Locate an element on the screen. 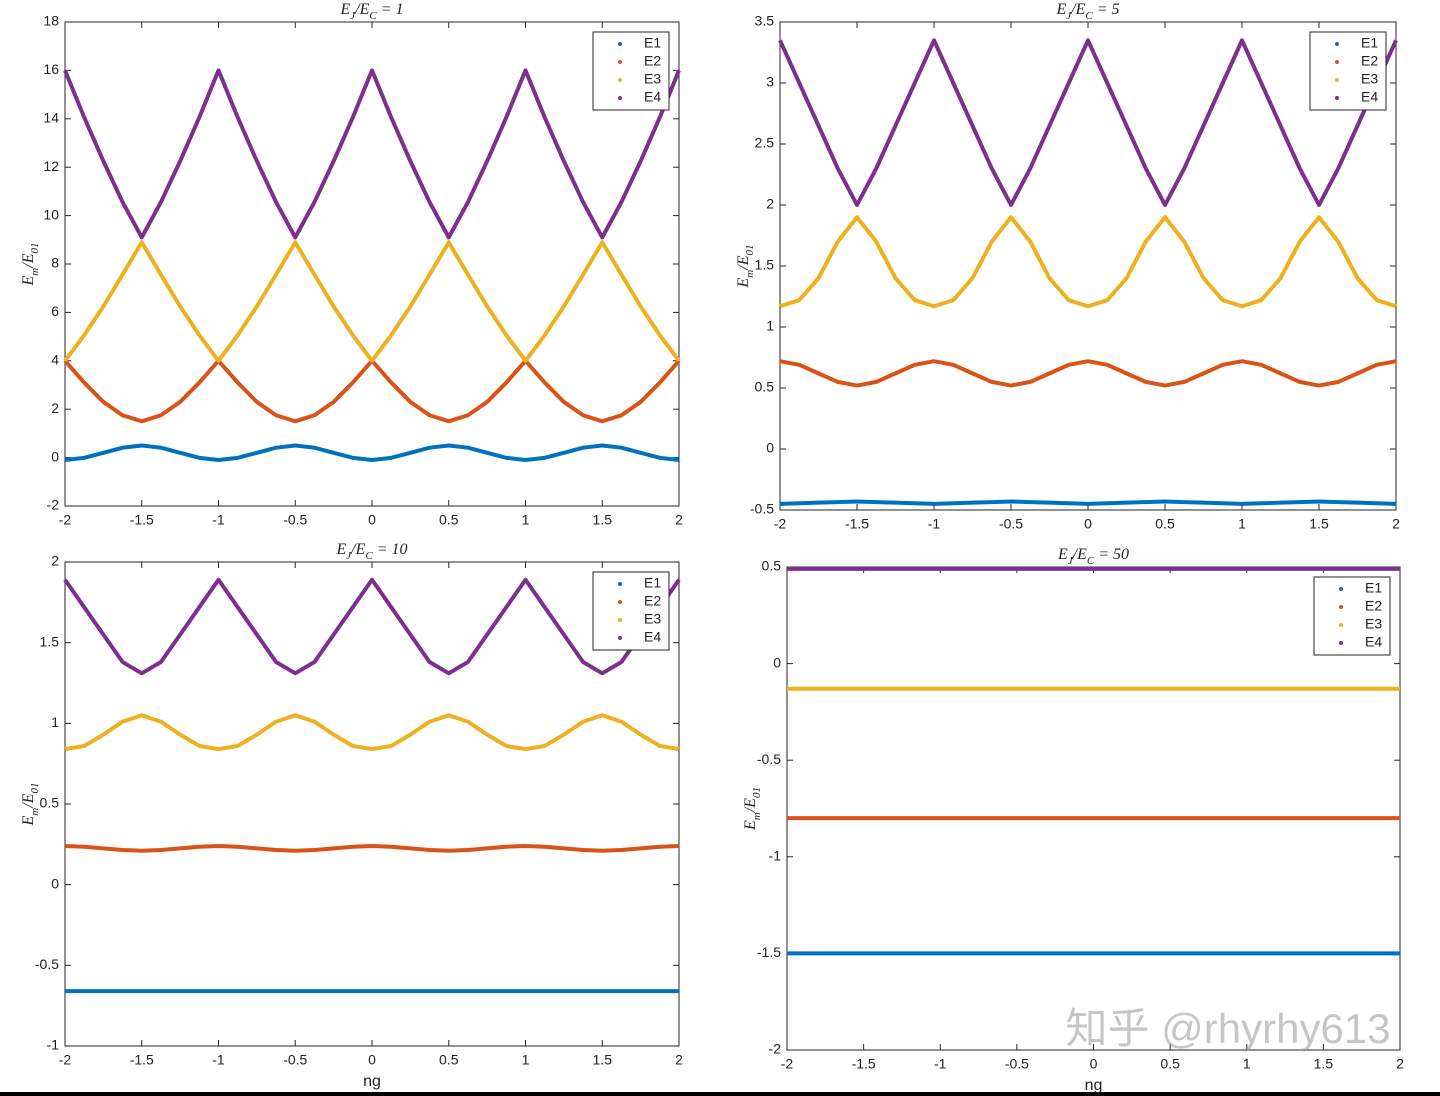 This screenshot has height=1096, width=1440. y-tick-label: 2.5 is located at coordinates (765, 143).